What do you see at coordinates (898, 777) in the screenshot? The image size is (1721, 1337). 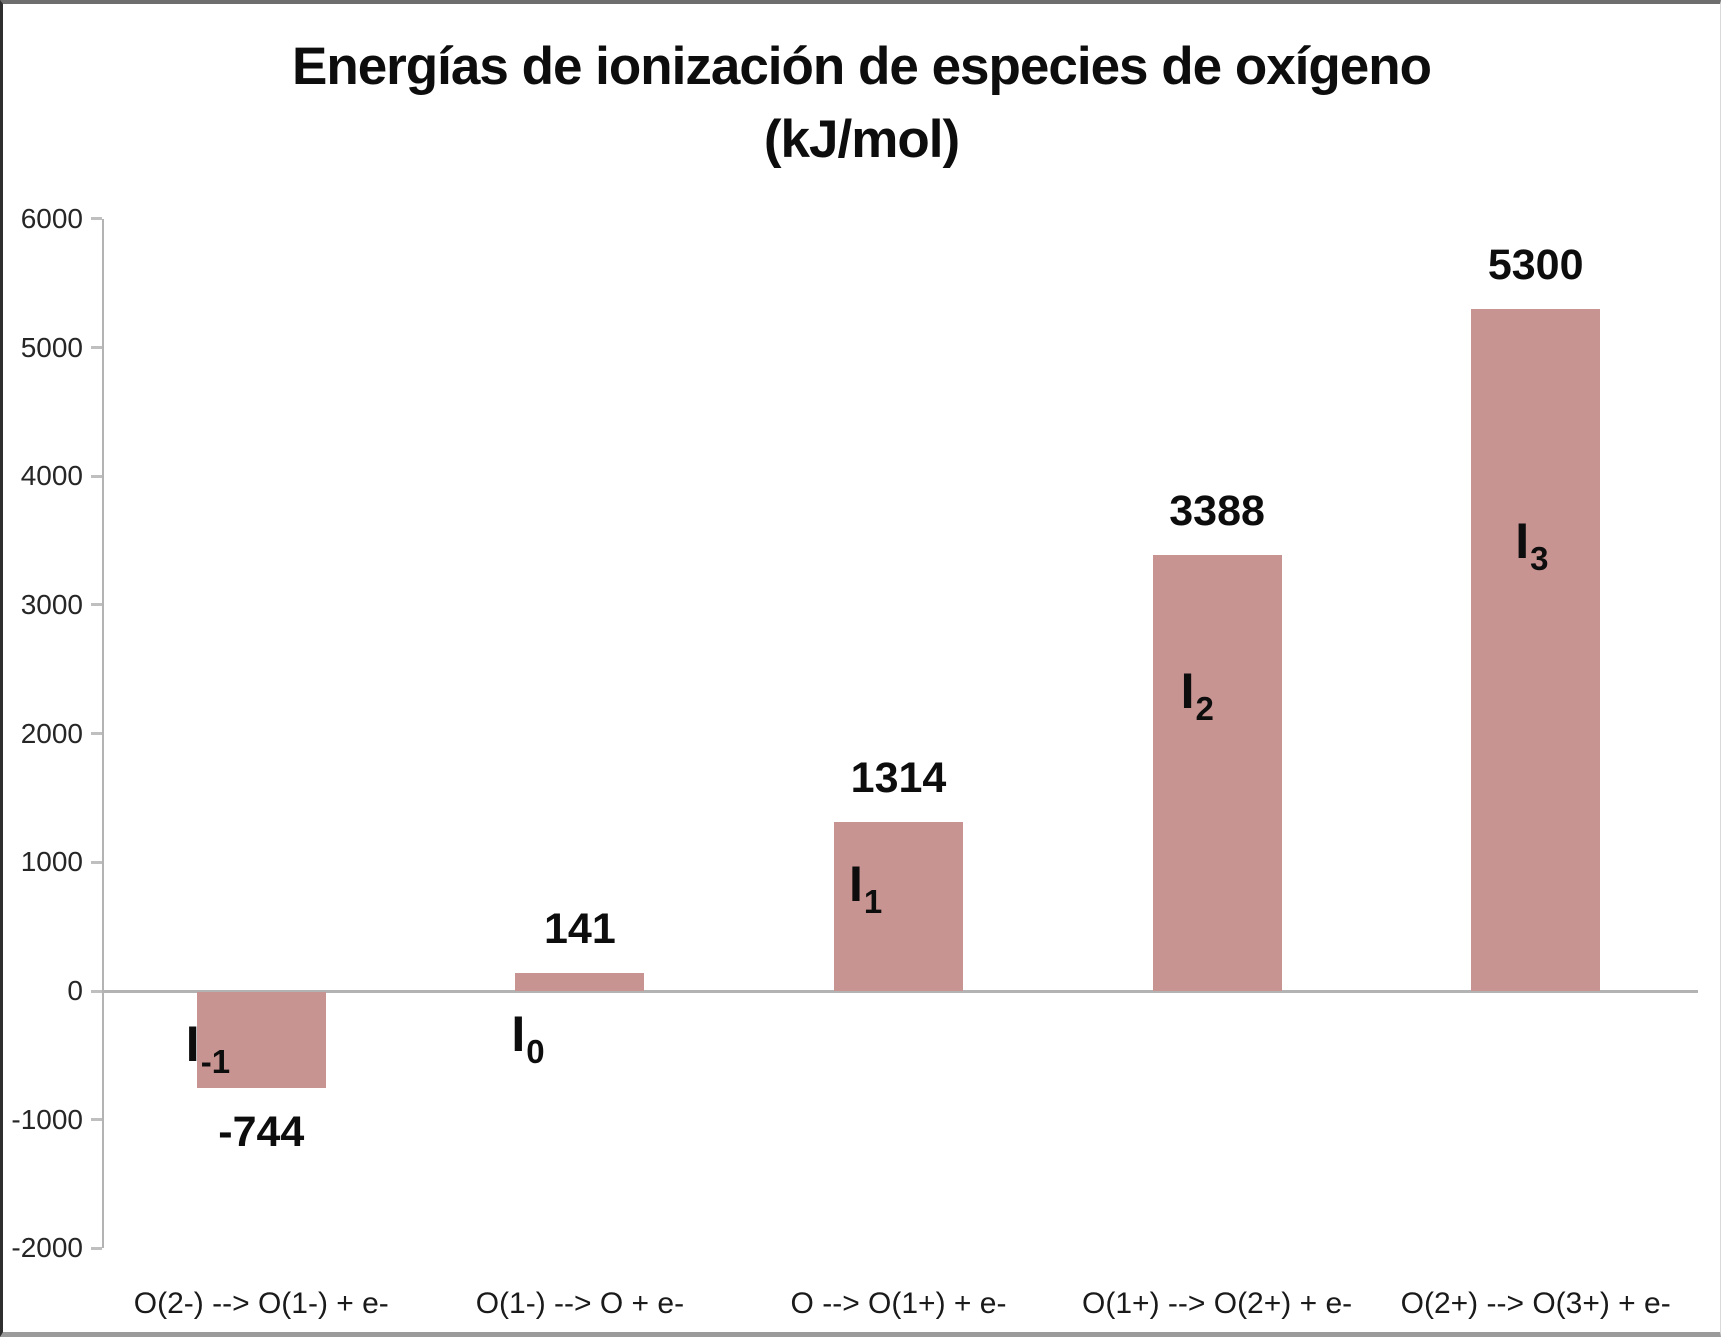 I see `bar-value-label: 1314` at bounding box center [898, 777].